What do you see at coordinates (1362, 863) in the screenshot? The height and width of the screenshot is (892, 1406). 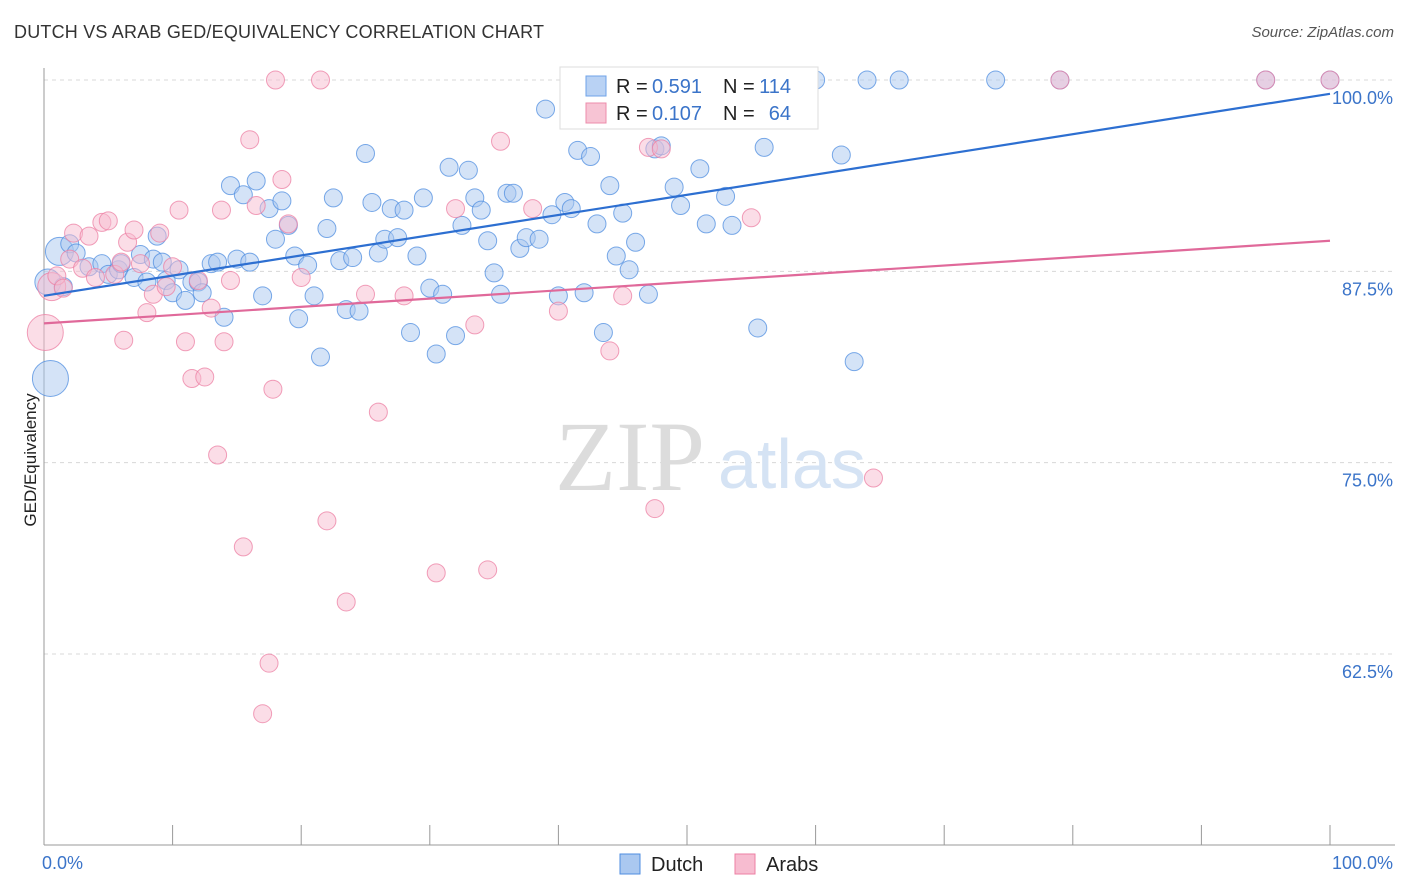 I see `x-tick-label-1: 100.0%` at bounding box center [1362, 863].